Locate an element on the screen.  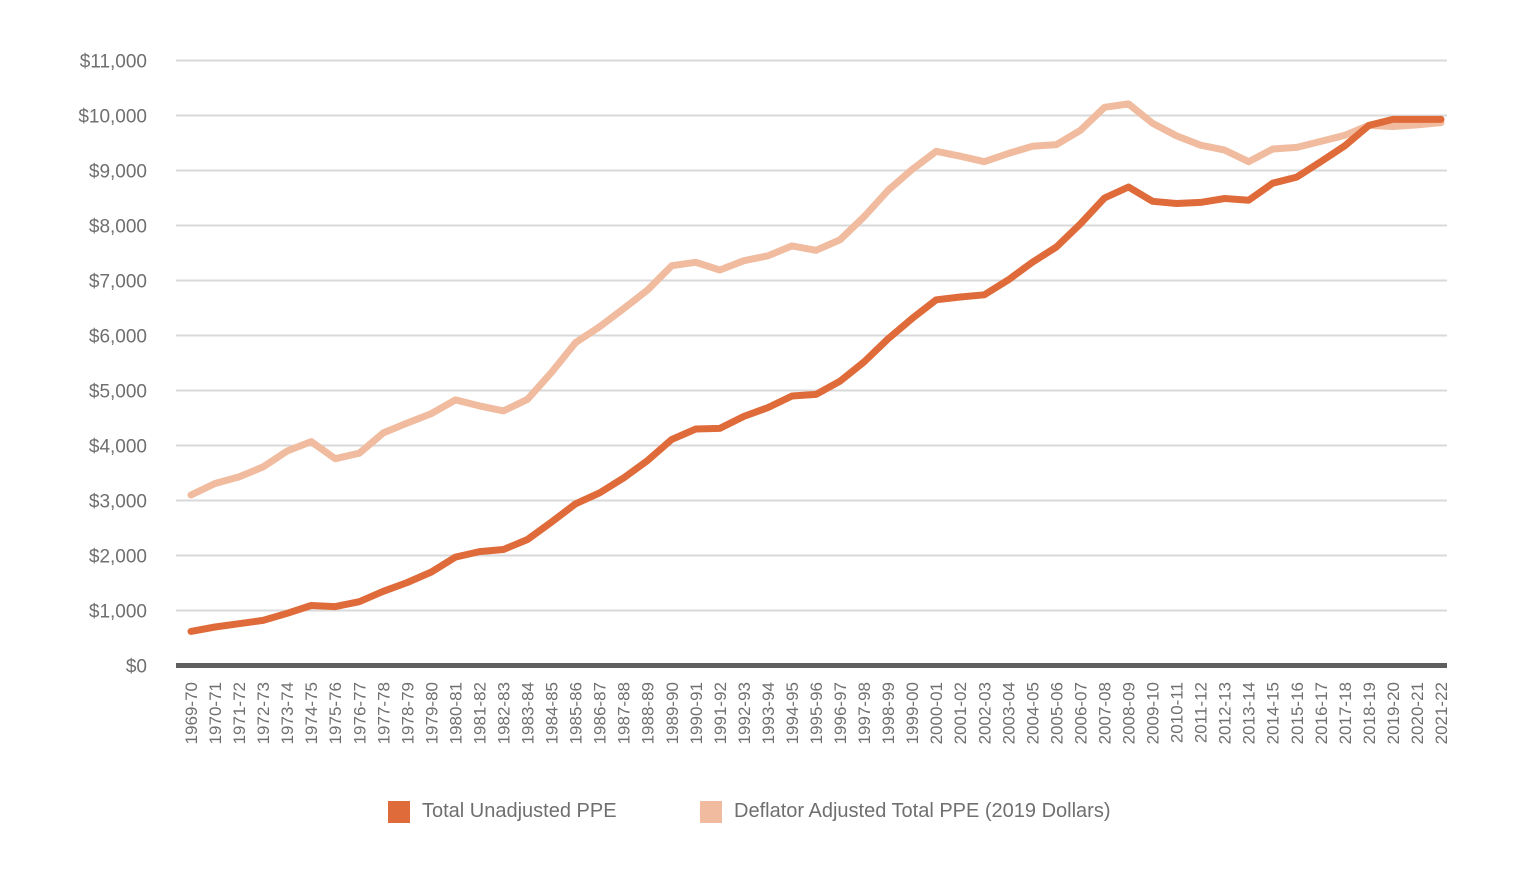
y-tick-label: $6,000 is located at coordinates (118, 337).